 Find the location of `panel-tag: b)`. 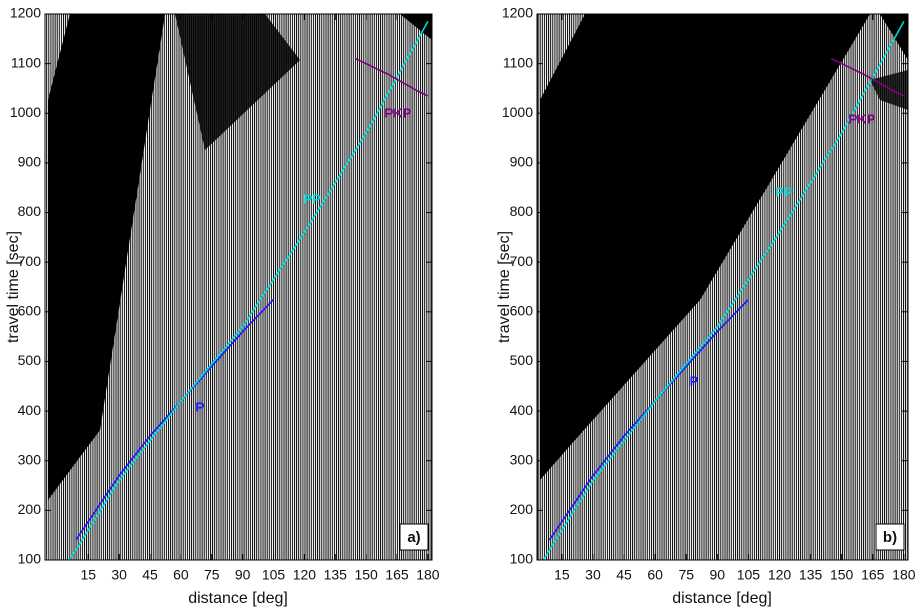

panel-tag: b) is located at coordinates (890, 537).